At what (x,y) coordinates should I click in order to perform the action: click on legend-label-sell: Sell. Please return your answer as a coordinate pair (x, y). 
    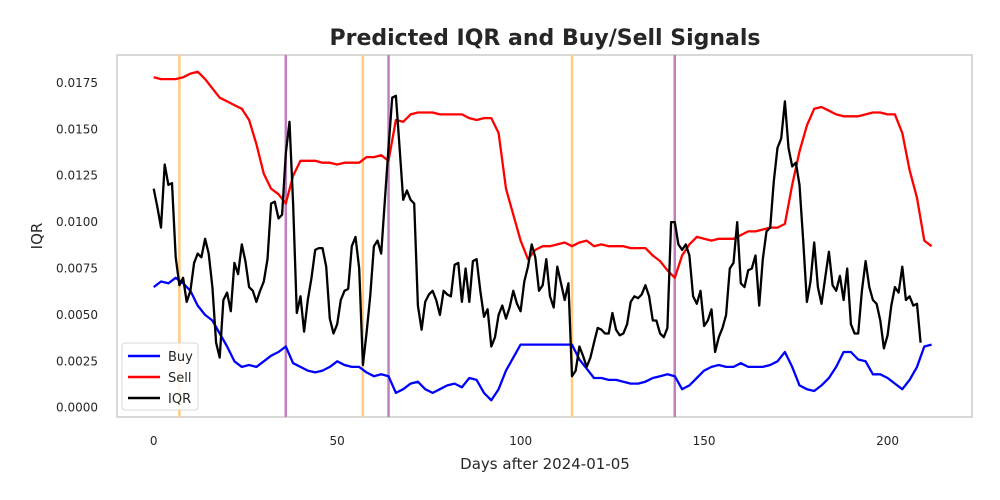
    Looking at the image, I should click on (179, 378).